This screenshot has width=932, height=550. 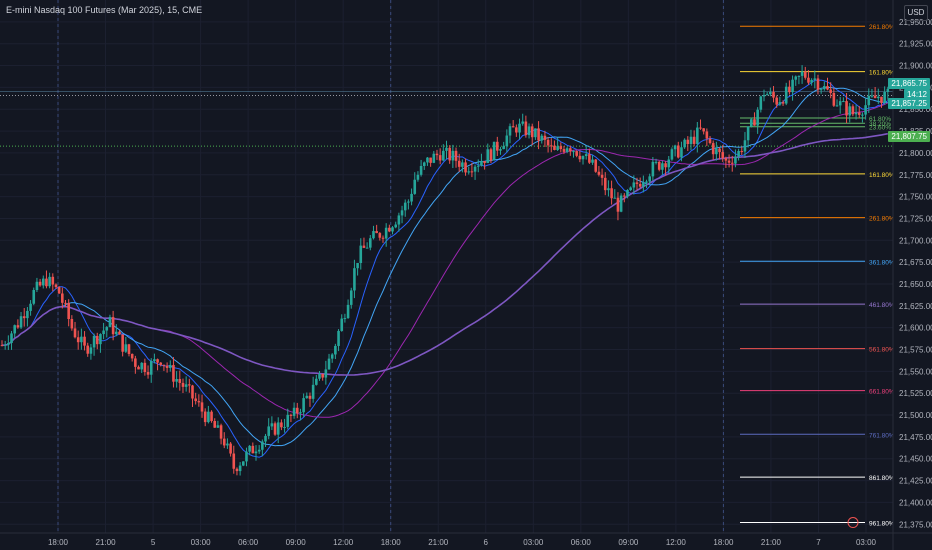 What do you see at coordinates (884, 392) in the screenshot?
I see `fib-level-label: 661.80% -` at bounding box center [884, 392].